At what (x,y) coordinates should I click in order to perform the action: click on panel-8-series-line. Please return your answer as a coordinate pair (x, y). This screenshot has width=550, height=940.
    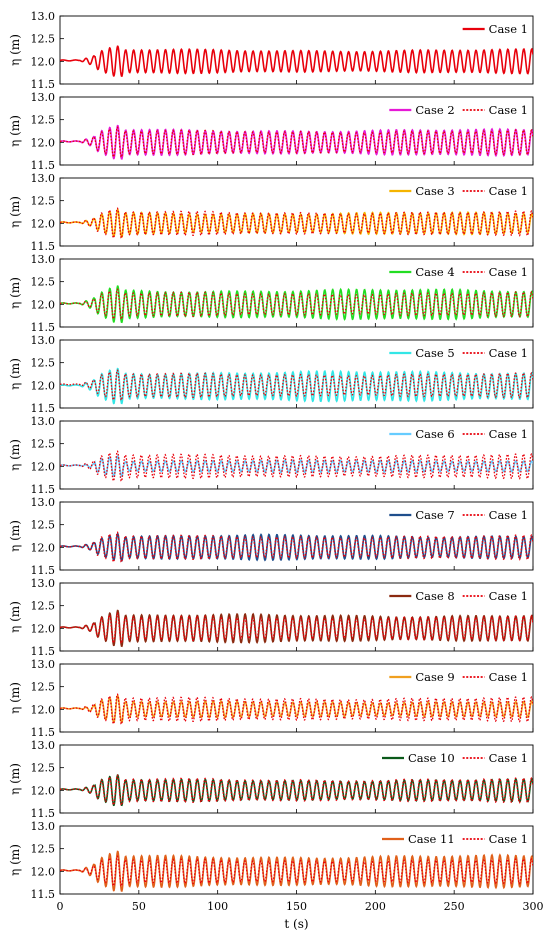
    Looking at the image, I should click on (296, 628).